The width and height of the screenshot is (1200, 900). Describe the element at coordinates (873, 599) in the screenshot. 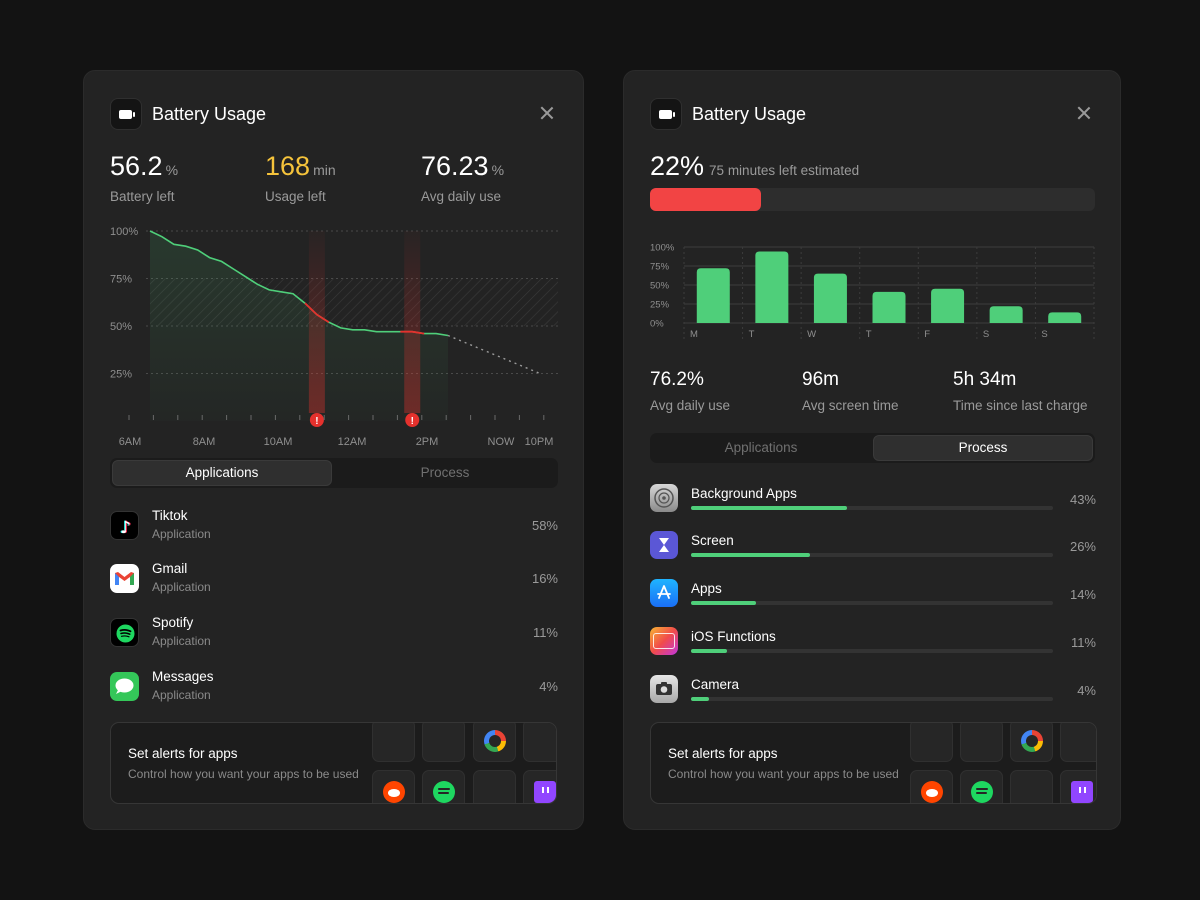

I see `list-item-apps: Apps 14%` at that location.